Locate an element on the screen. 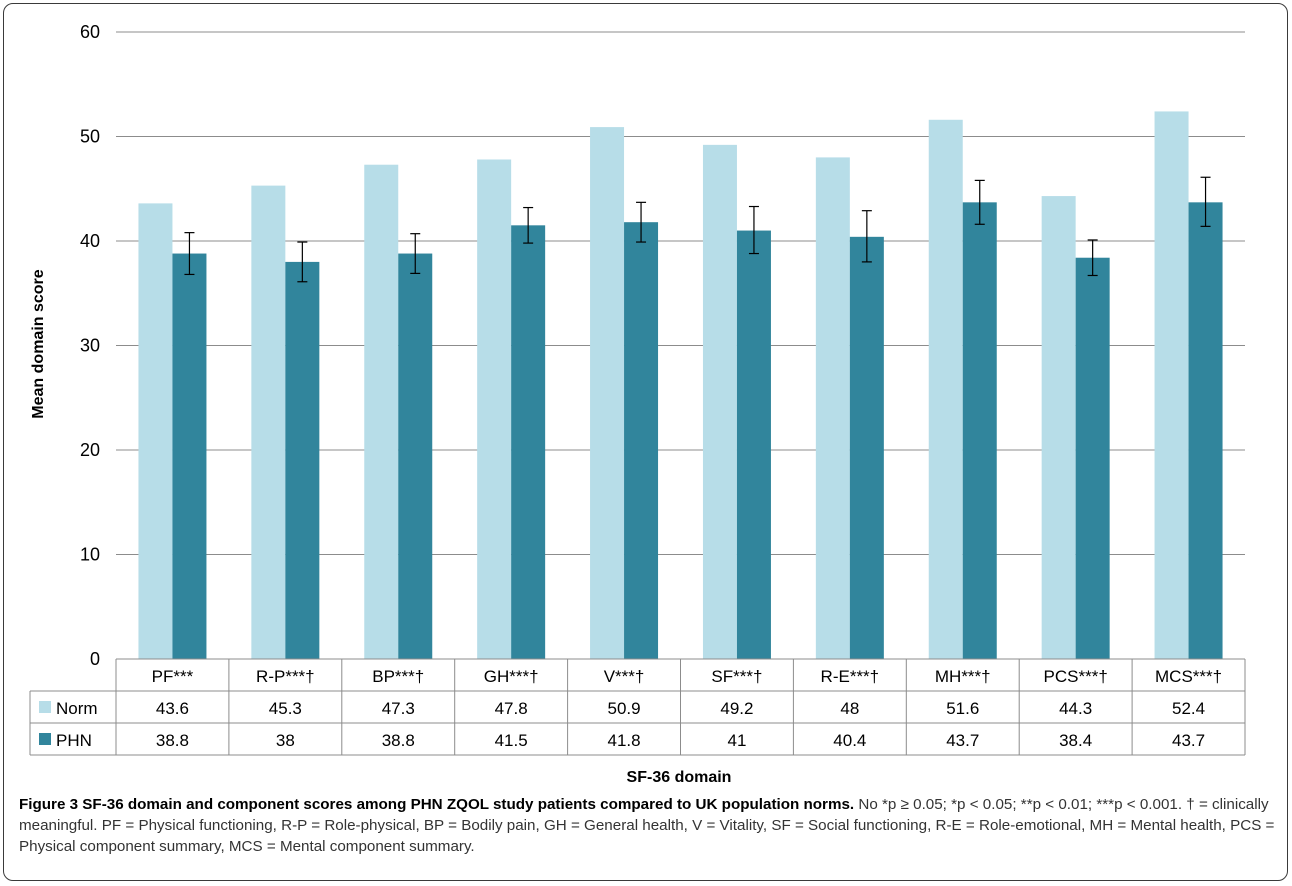  data-label-norm: 45.3 is located at coordinates (285, 708).